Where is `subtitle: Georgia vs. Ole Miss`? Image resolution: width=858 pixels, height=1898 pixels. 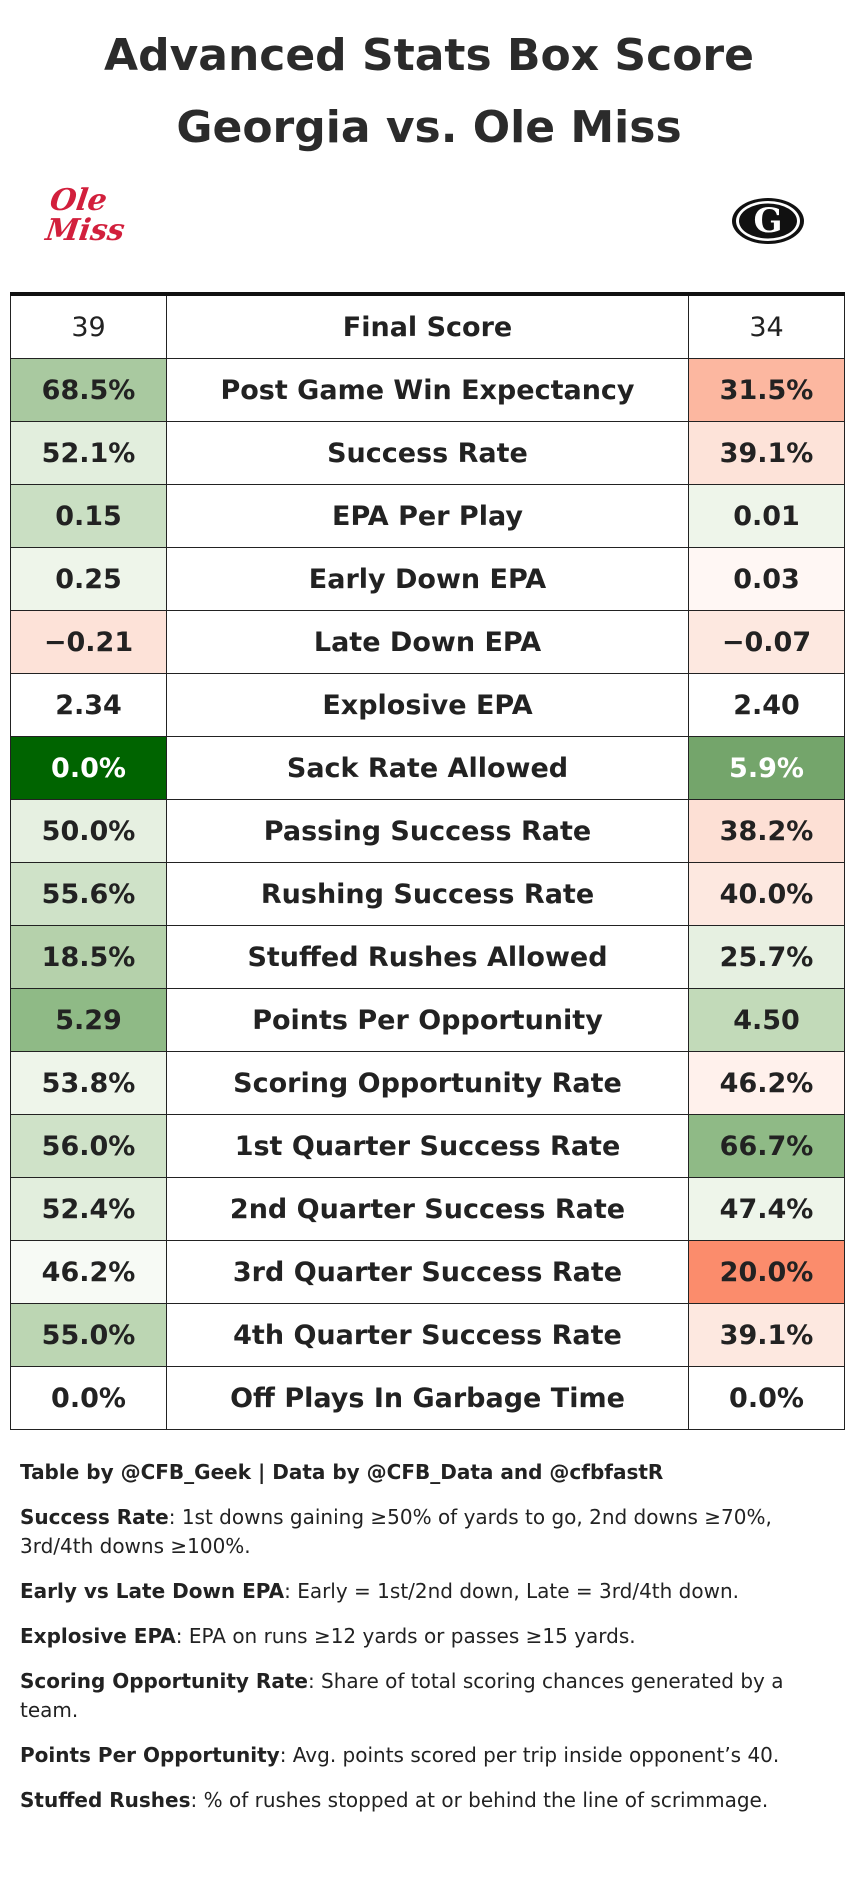 subtitle: Georgia vs. Ole Miss is located at coordinates (429, 127).